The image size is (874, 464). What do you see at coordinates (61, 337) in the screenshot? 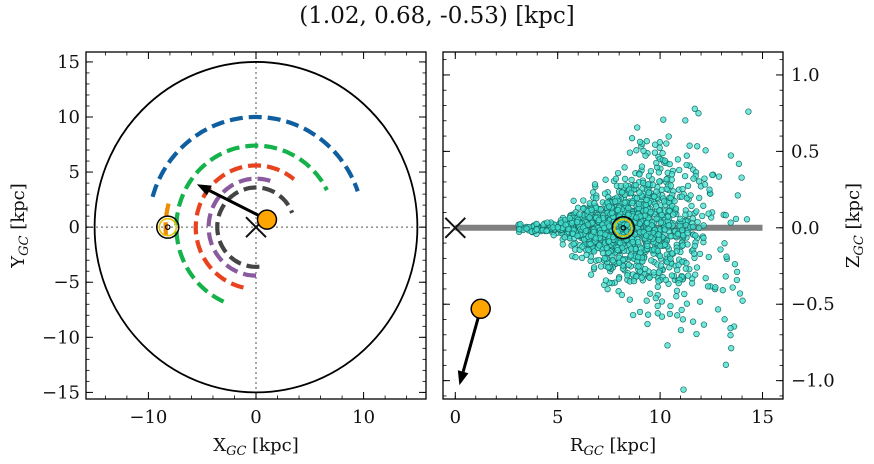
I see `y-tick-label: −10` at bounding box center [61, 337].